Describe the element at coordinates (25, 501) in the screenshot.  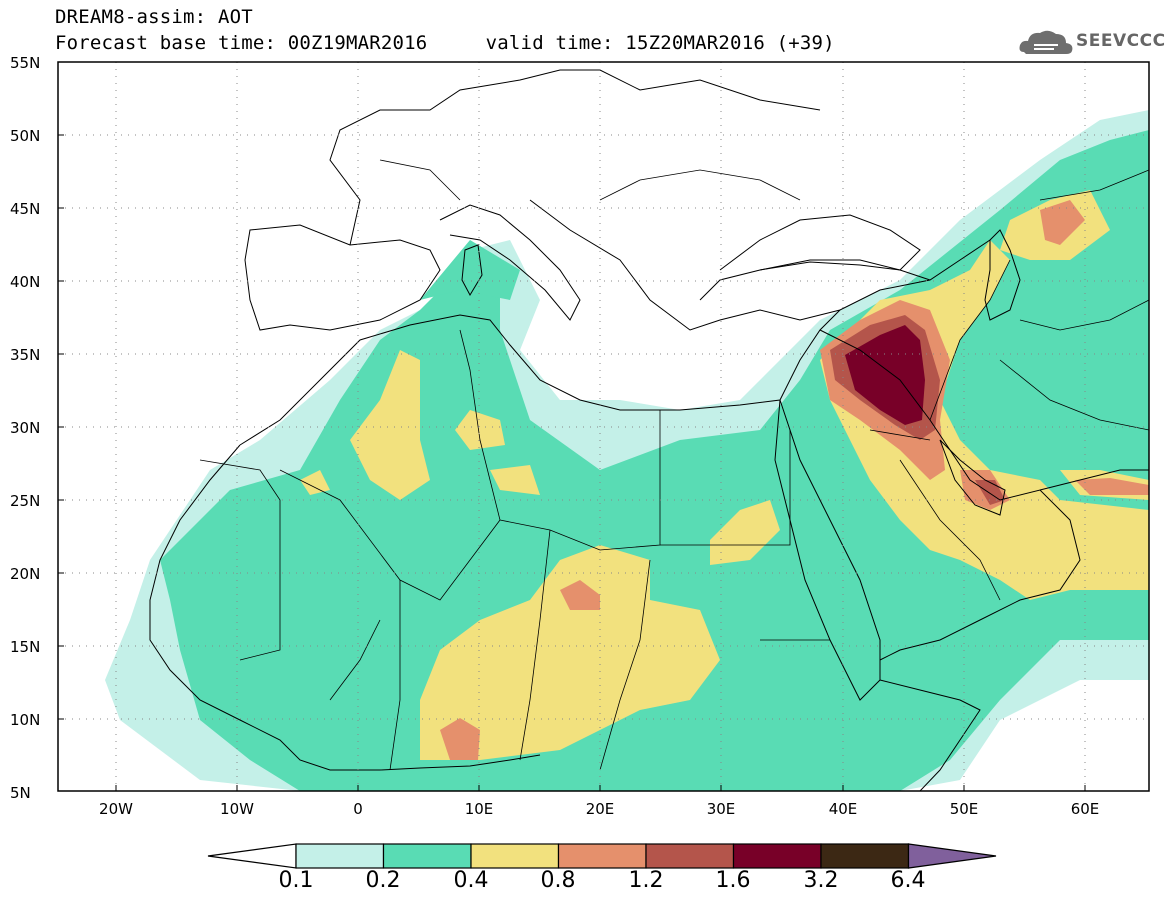
I see `lat-label-25n: 25N` at that location.